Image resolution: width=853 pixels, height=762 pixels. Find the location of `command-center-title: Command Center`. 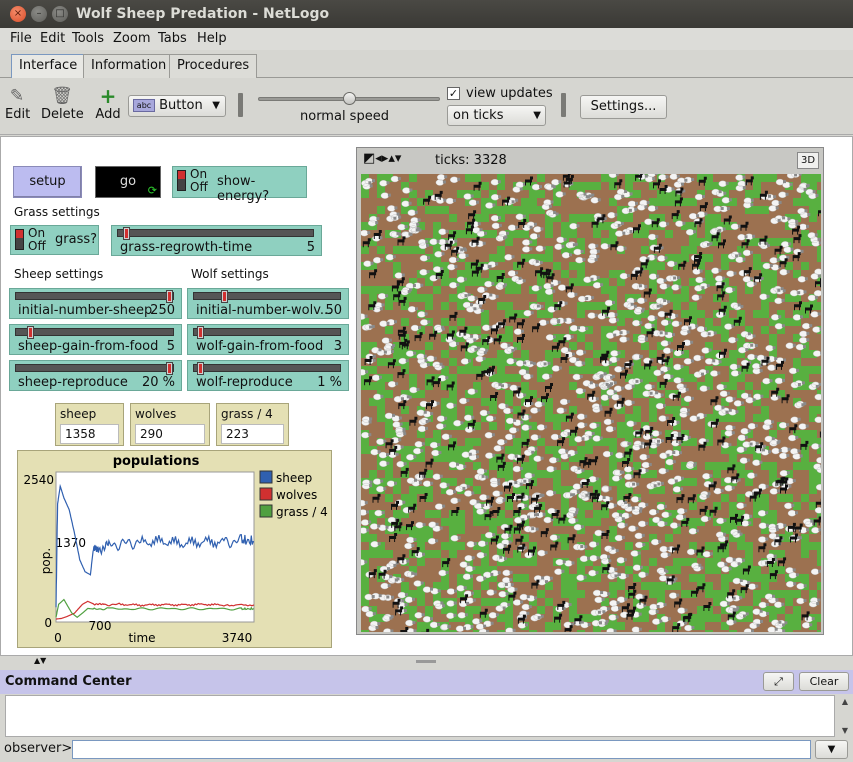

command-center-title: Command Center is located at coordinates (68, 681).